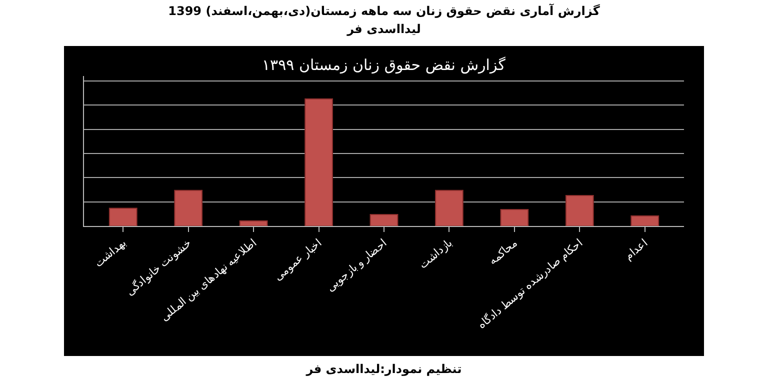 The height and width of the screenshot is (390, 768). What do you see at coordinates (356, 265) in the screenshot?
I see `x-tick-label: احضار و بازجویی` at bounding box center [356, 265].